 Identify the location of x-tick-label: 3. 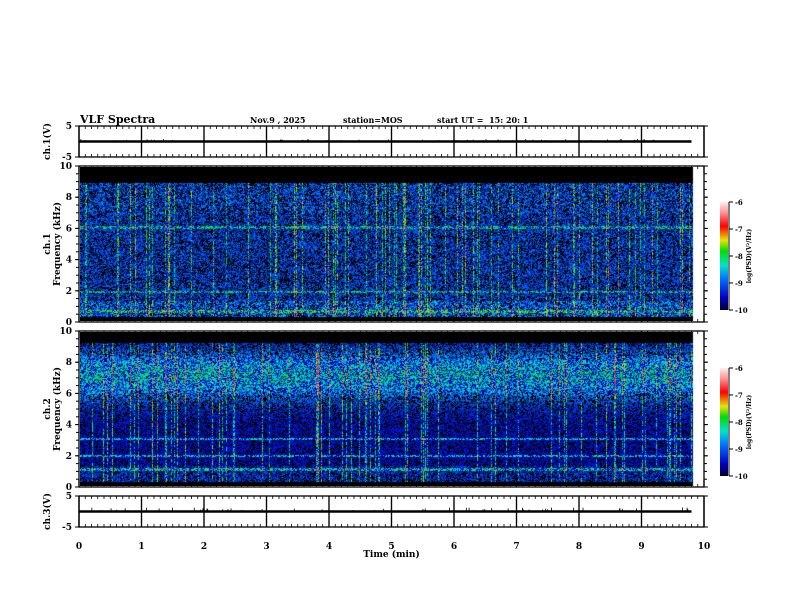
(266, 547).